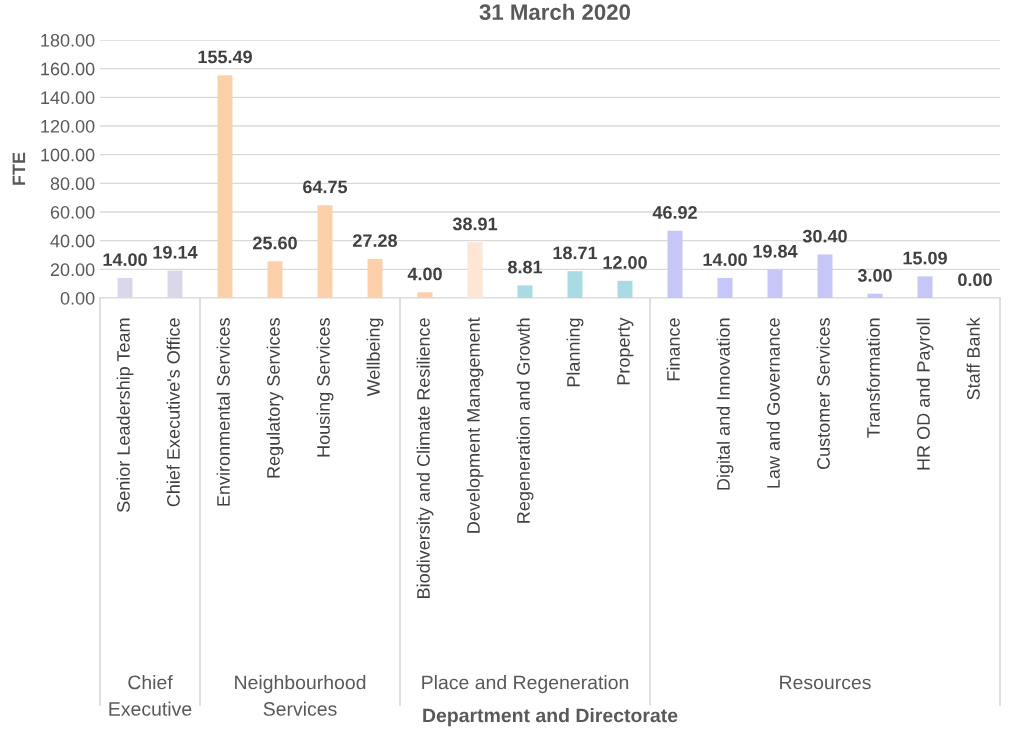 The height and width of the screenshot is (734, 1009). What do you see at coordinates (825, 682) in the screenshot?
I see `text: Resources` at bounding box center [825, 682].